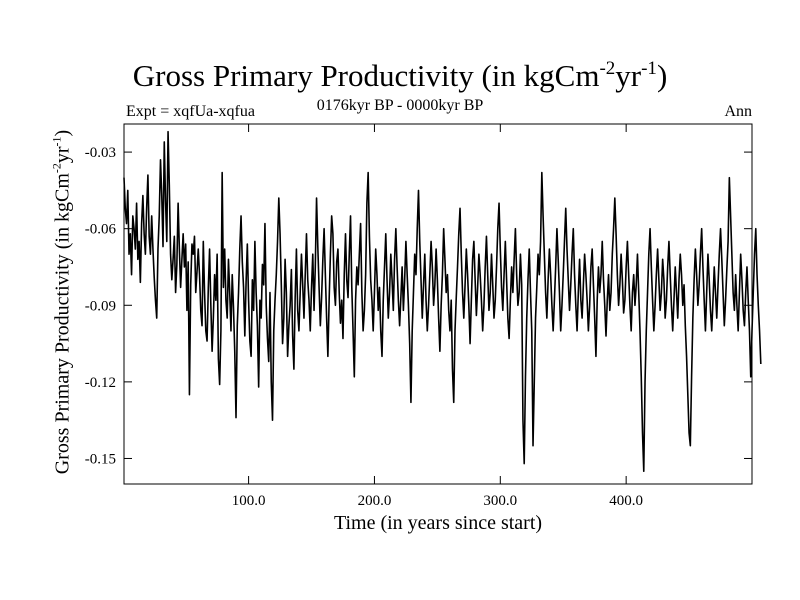  What do you see at coordinates (190, 111) in the screenshot?
I see `experiment-label: Expt = xqfUa-xqfua` at bounding box center [190, 111].